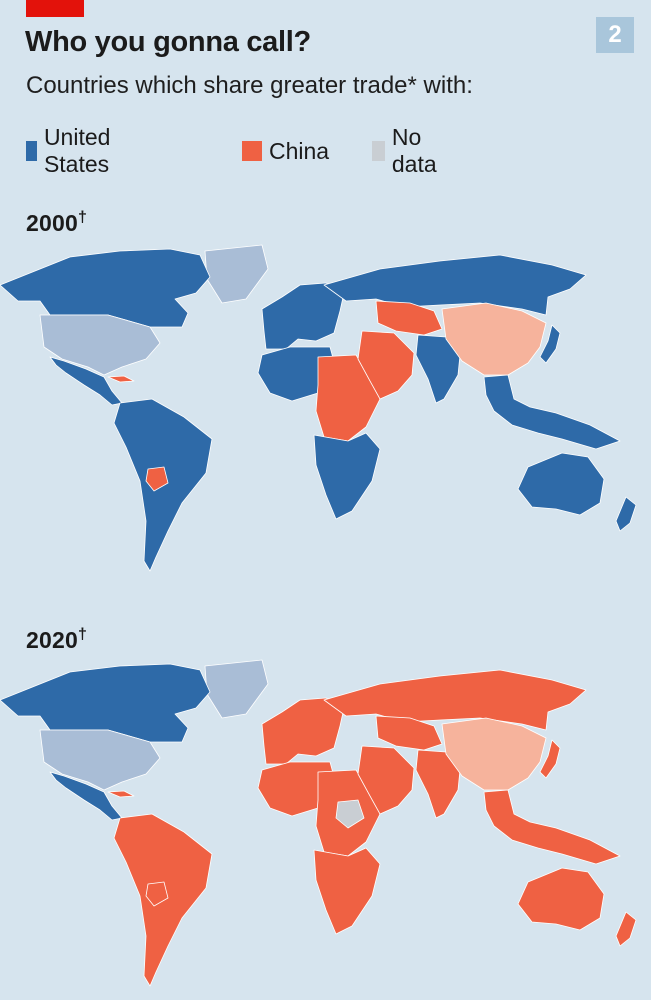 Image resolution: width=651 pixels, height=1000 pixels. I want to click on legend-label-united-states: United States, so click(77, 150).